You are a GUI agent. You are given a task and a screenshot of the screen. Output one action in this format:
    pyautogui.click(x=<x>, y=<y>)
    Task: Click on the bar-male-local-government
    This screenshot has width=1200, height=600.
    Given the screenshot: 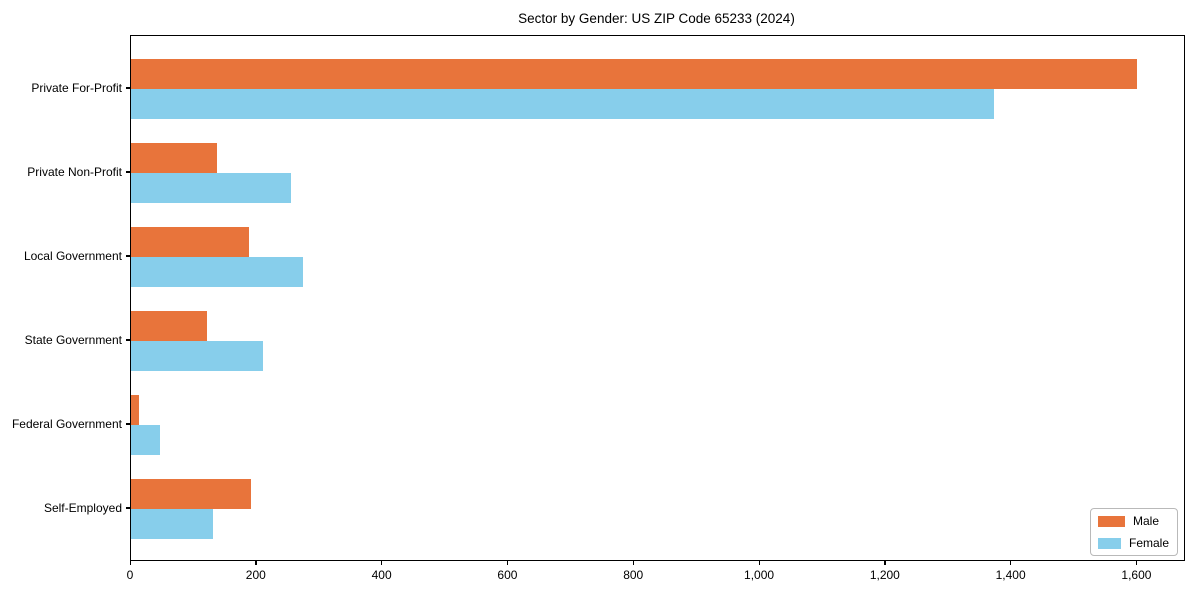 What is the action you would take?
    pyautogui.click(x=190, y=241)
    